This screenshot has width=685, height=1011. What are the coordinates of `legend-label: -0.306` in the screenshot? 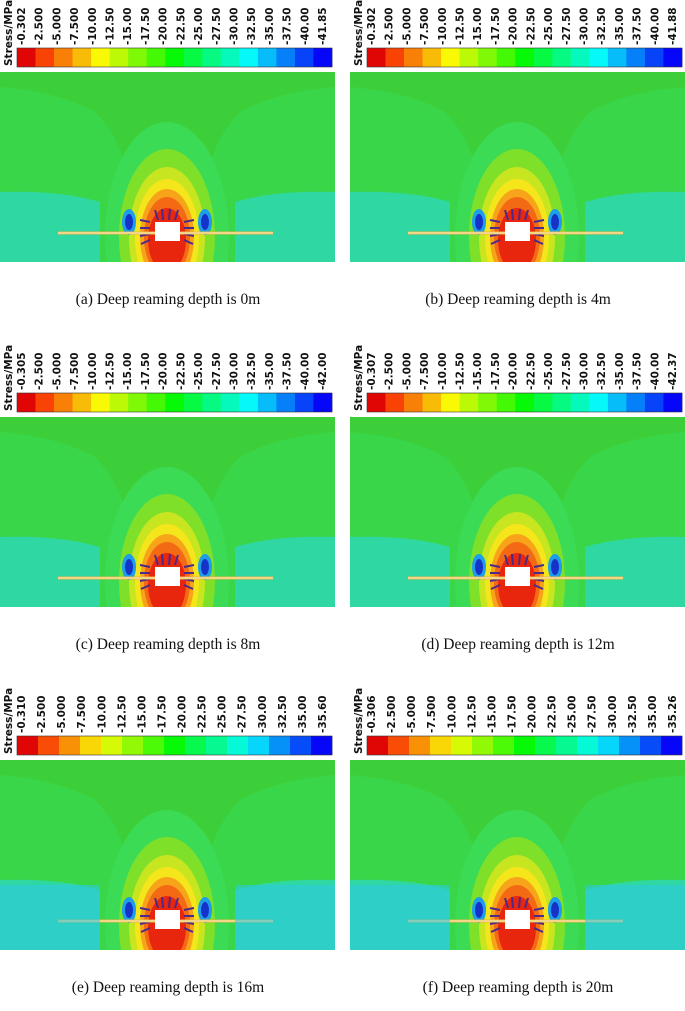 It's located at (372, 714).